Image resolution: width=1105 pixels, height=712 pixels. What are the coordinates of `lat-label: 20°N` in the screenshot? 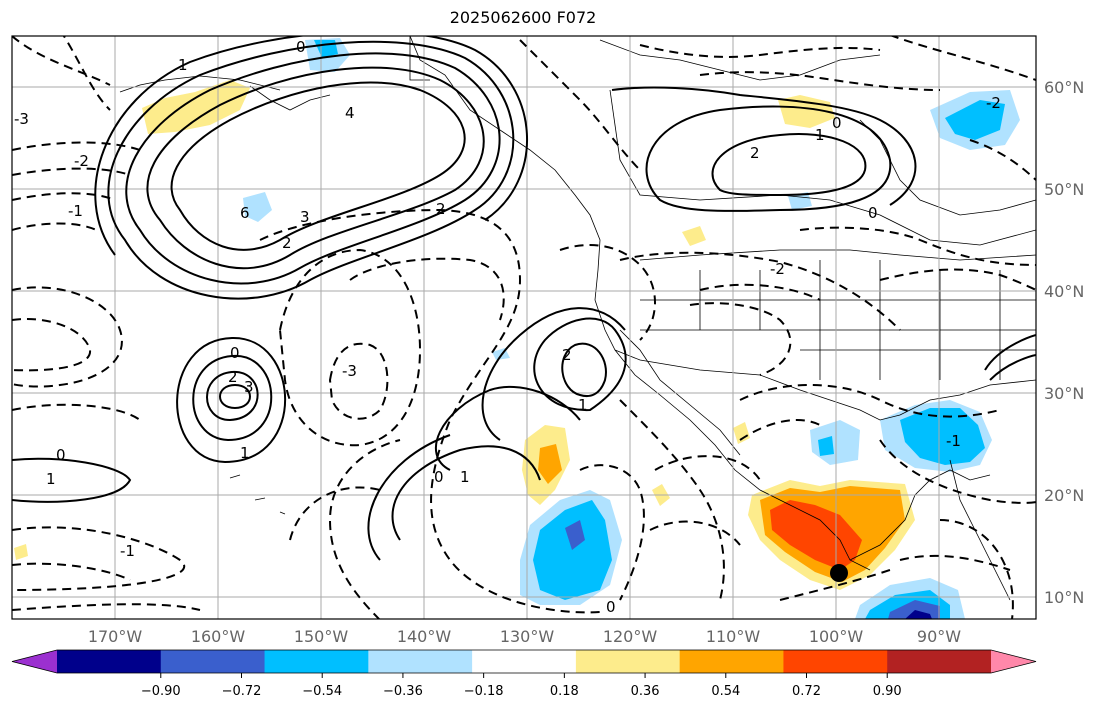 It's located at (1064, 495).